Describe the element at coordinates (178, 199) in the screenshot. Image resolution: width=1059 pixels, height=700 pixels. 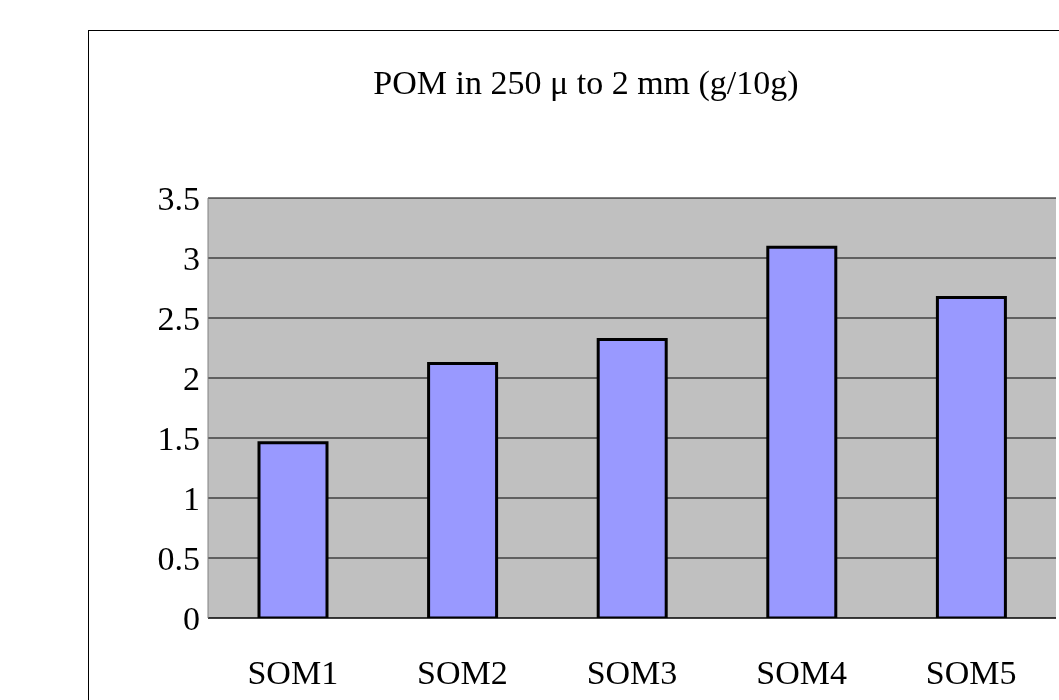
I see `y-tick-label: 3.5` at that location.